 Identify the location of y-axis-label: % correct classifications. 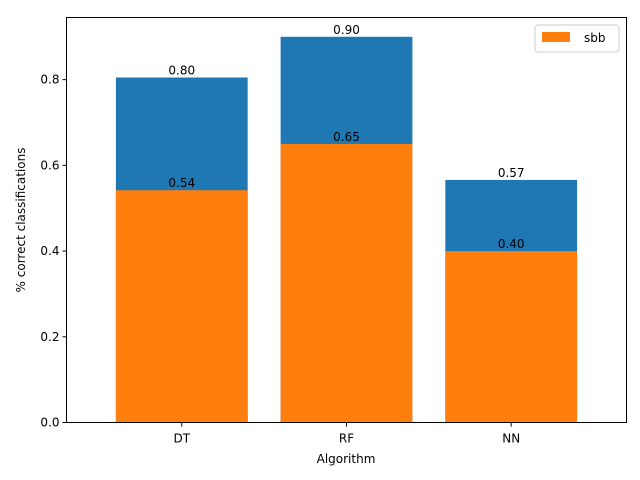
(21, 220).